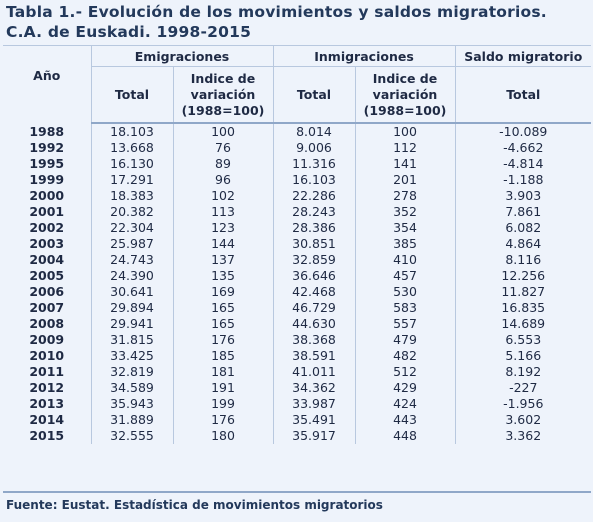 The width and height of the screenshot is (593, 522). What do you see at coordinates (523, 131) in the screenshot?
I see `cell-saldo: -10.089` at bounding box center [523, 131].